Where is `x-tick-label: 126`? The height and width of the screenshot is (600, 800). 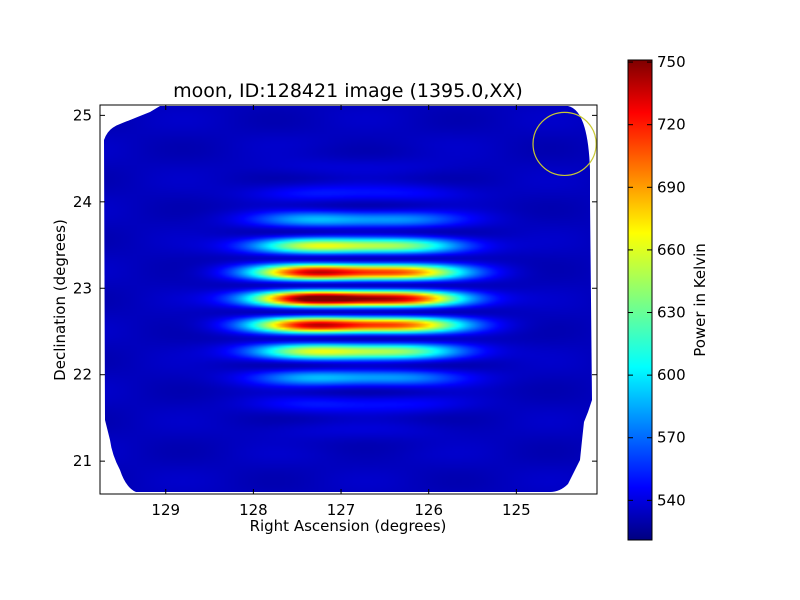
x-tick-label: 126 is located at coordinates (428, 510).